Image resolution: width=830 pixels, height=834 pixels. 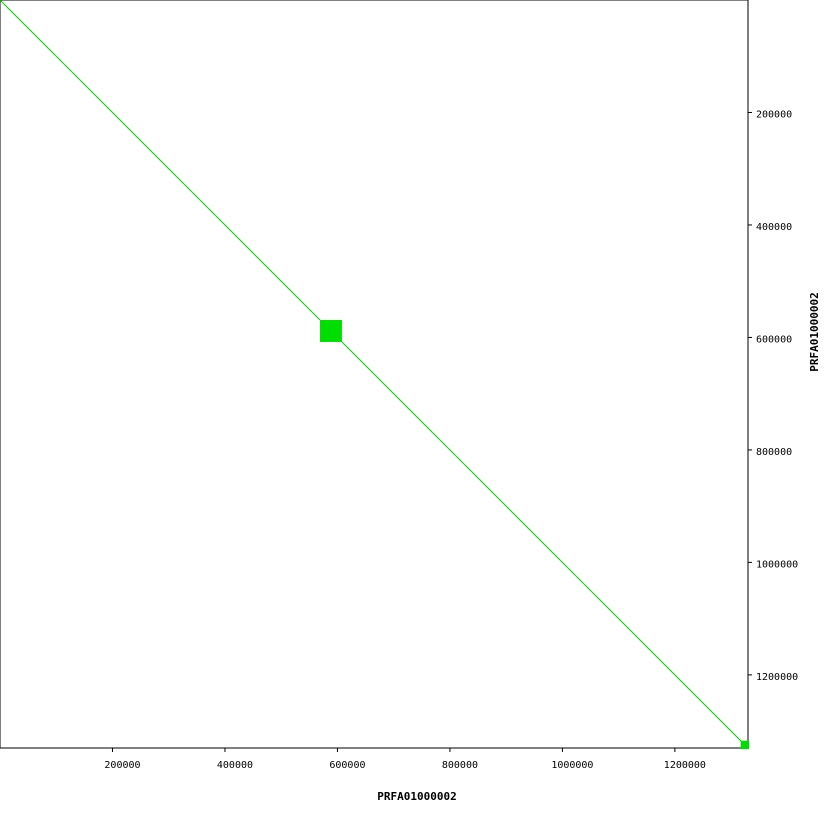 What do you see at coordinates (235, 765) in the screenshot?
I see `x-tick-label: 400000` at bounding box center [235, 765].